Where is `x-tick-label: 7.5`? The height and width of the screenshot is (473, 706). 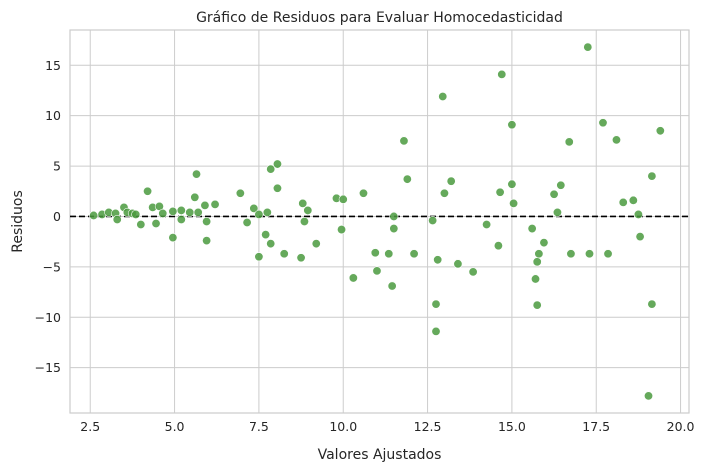 x-tick-label: 7.5 is located at coordinates (259, 426).